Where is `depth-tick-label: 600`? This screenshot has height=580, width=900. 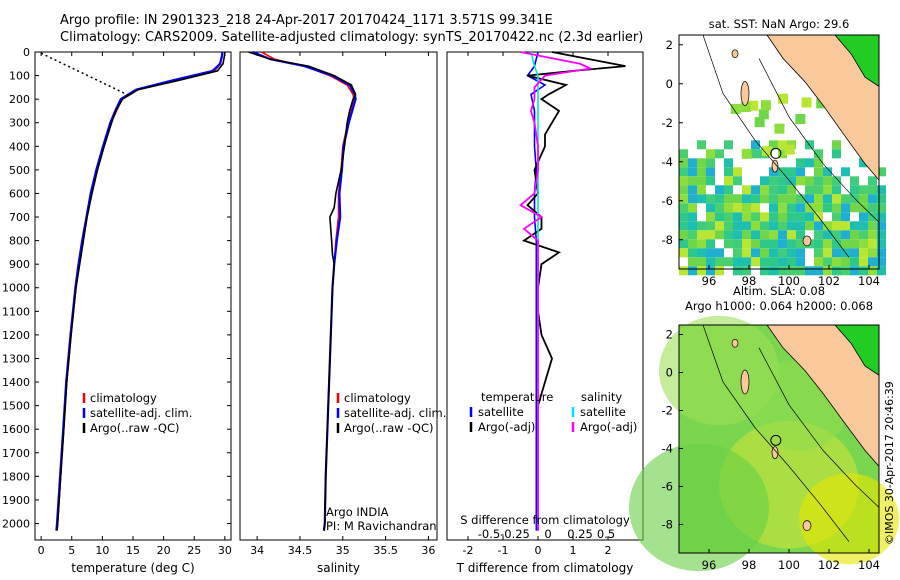 depth-tick-label: 600 is located at coordinates (19, 193).